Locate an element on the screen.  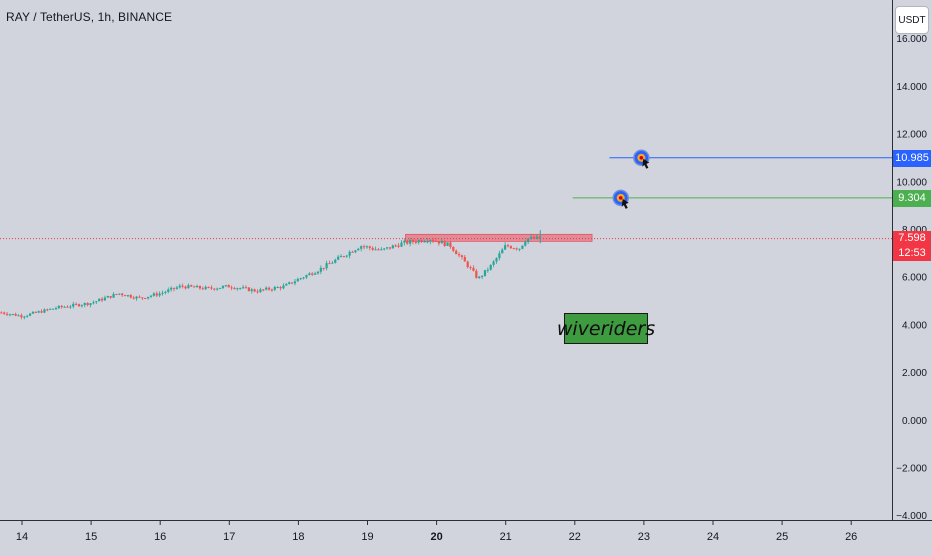
time-tick-label: 23 is located at coordinates (644, 537).